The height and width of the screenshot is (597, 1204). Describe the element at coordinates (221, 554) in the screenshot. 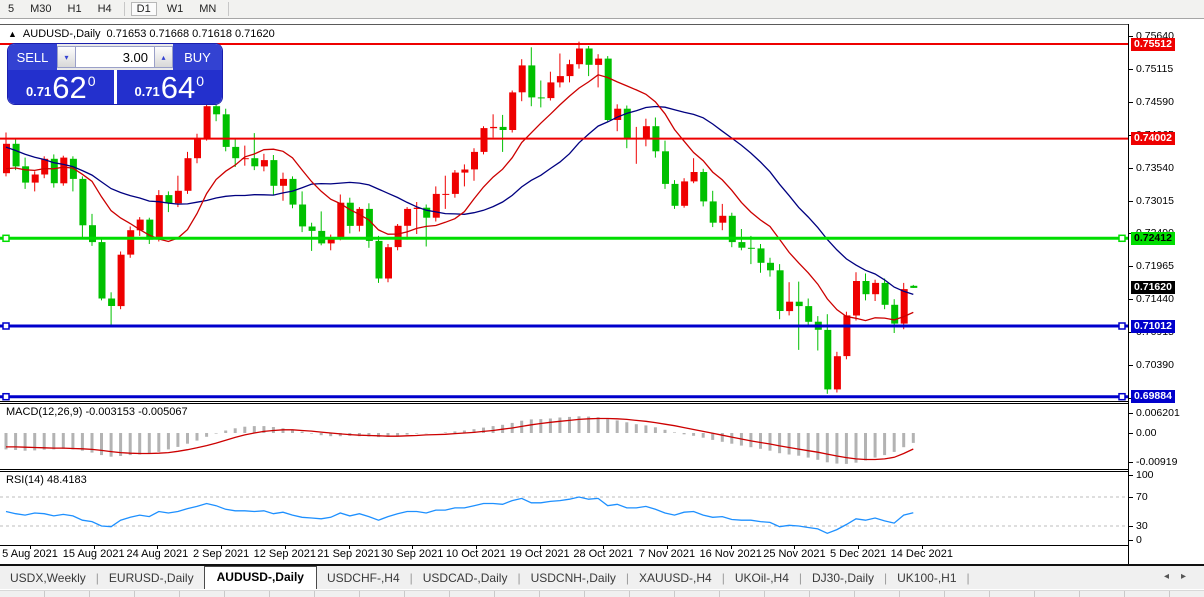

I see `date-axis-label: 2 Sep 2021` at that location.